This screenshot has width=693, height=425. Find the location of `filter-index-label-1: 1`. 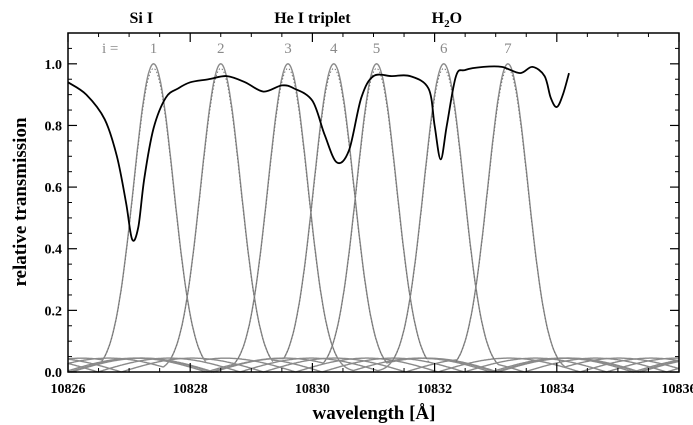

filter-index-label-1: 1 is located at coordinates (154, 49).